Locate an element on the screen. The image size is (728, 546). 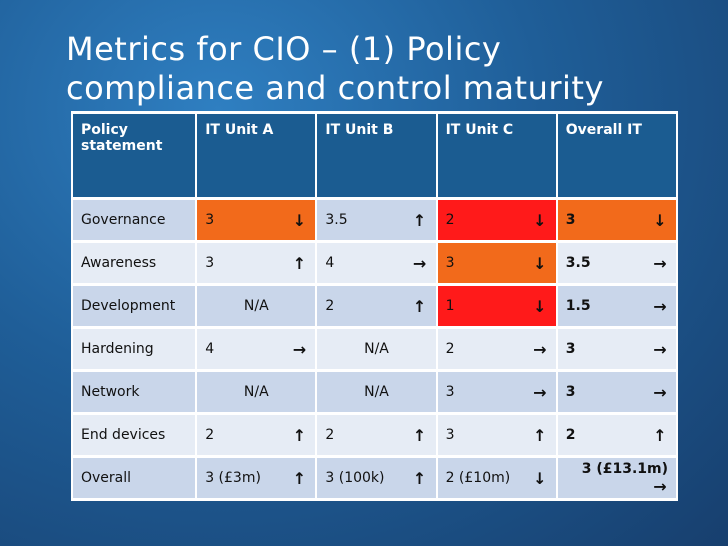
metric-cell: 3.5 ↑ is located at coordinates (376, 220).